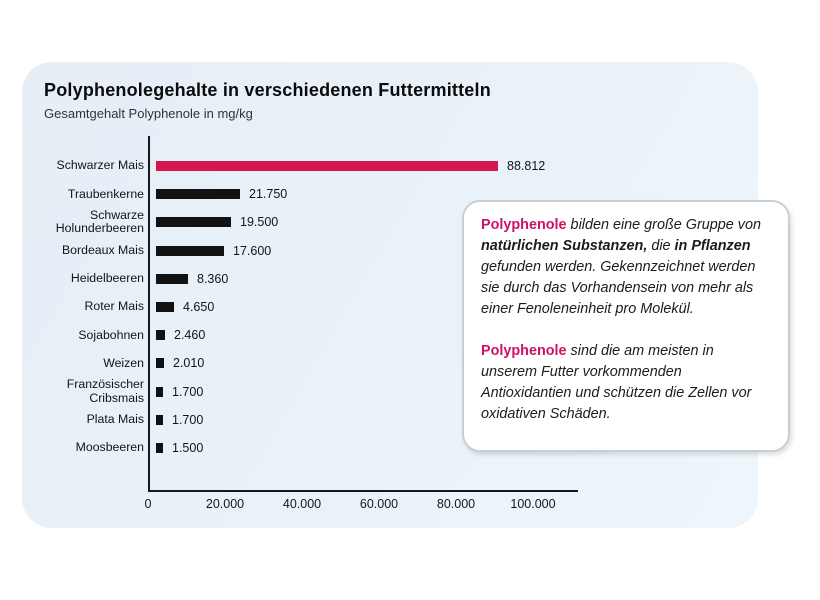 The height and width of the screenshot is (600, 820). What do you see at coordinates (199, 307) in the screenshot?
I see `bar-value-label: 4.650` at bounding box center [199, 307].